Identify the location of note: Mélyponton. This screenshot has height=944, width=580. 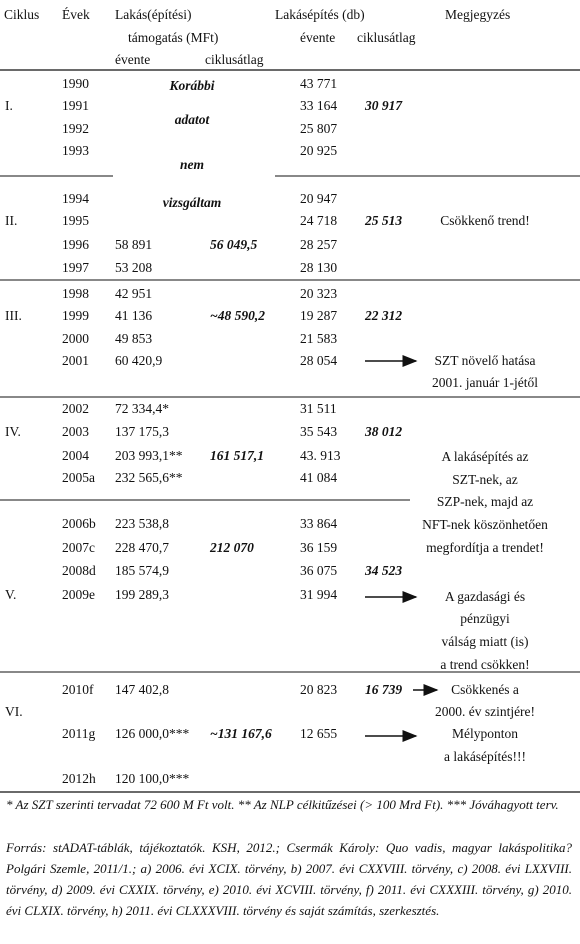
(485, 733).